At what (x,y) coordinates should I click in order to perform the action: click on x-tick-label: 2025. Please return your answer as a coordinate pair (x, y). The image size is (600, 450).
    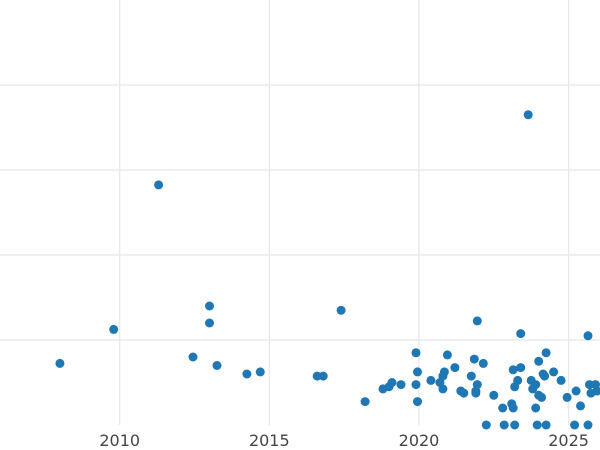
    Looking at the image, I should click on (568, 440).